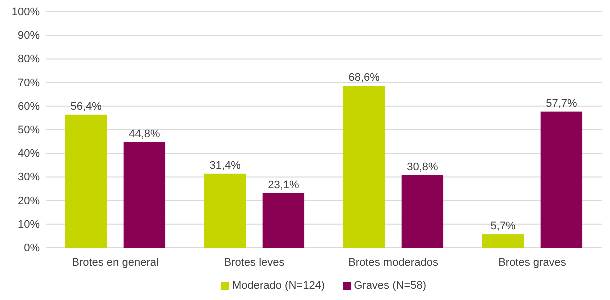 The height and width of the screenshot is (300, 610). I want to click on legend-label: Graves (N=58), so click(390, 286).